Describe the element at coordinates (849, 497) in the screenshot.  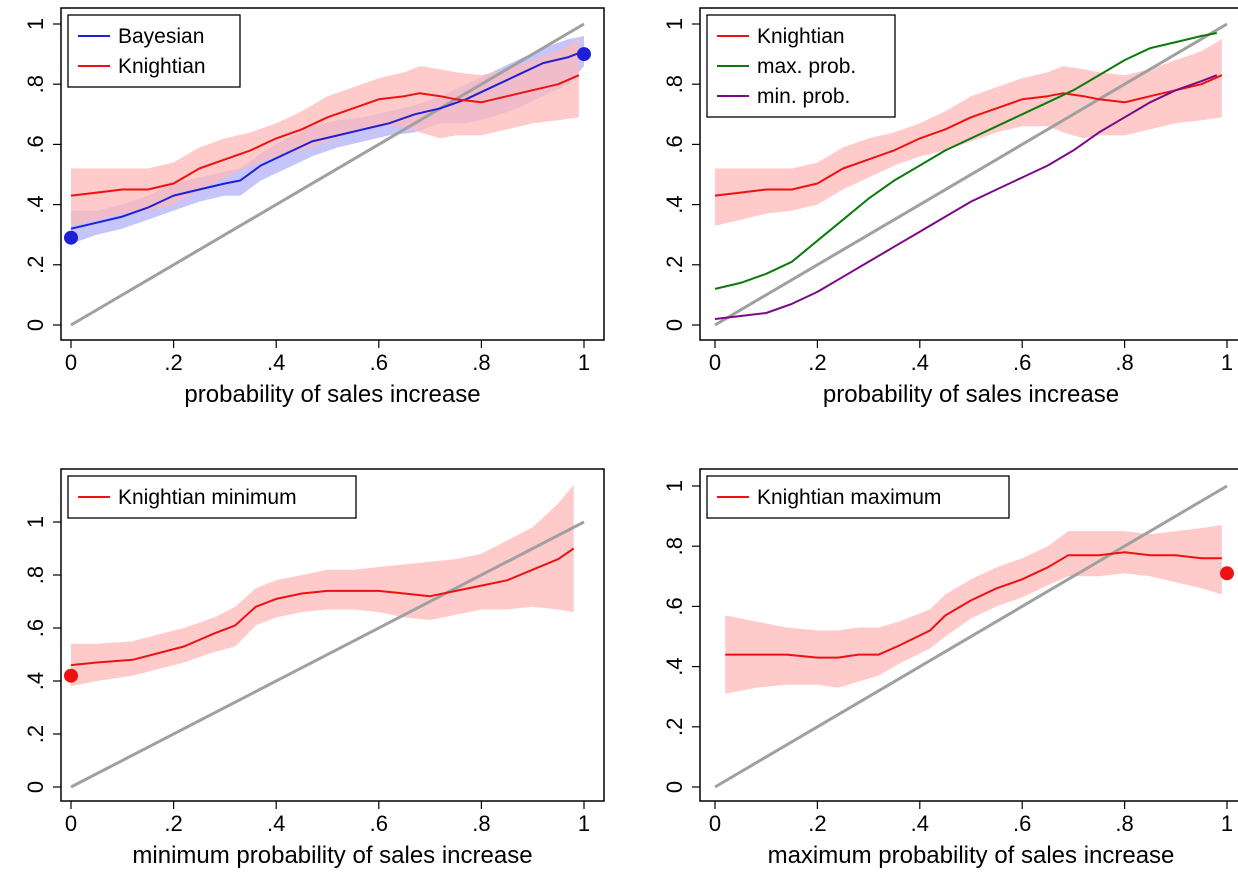
I see `legend-label: Knightian maximum` at that location.